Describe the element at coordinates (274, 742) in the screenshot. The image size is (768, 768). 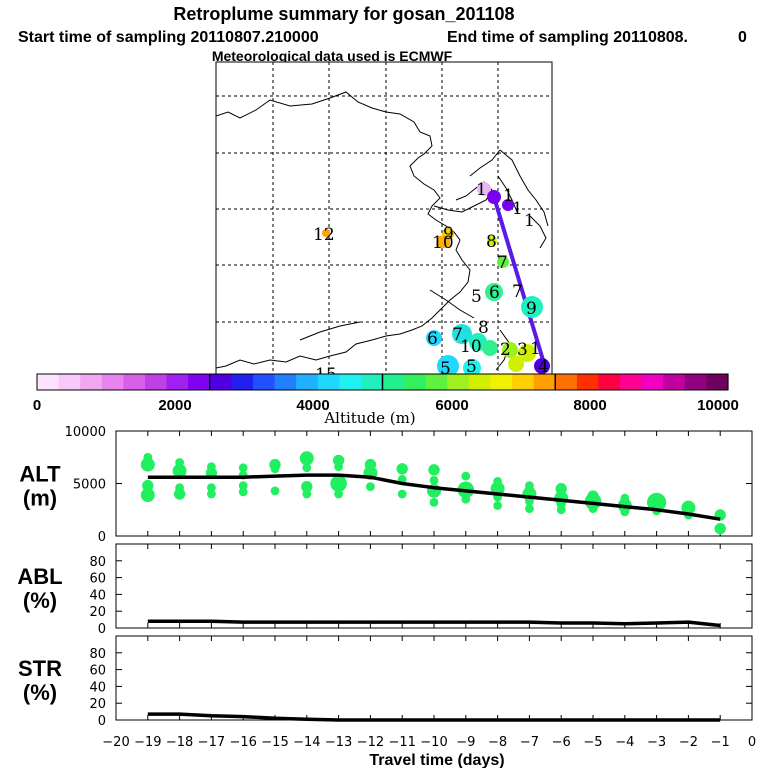
I see `x-tick-label: −15` at that location.